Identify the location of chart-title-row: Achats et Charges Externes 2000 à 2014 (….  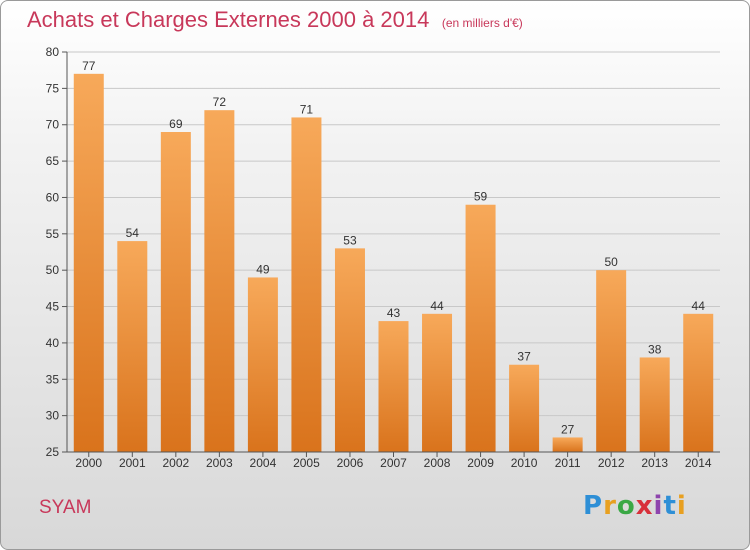
(275, 20).